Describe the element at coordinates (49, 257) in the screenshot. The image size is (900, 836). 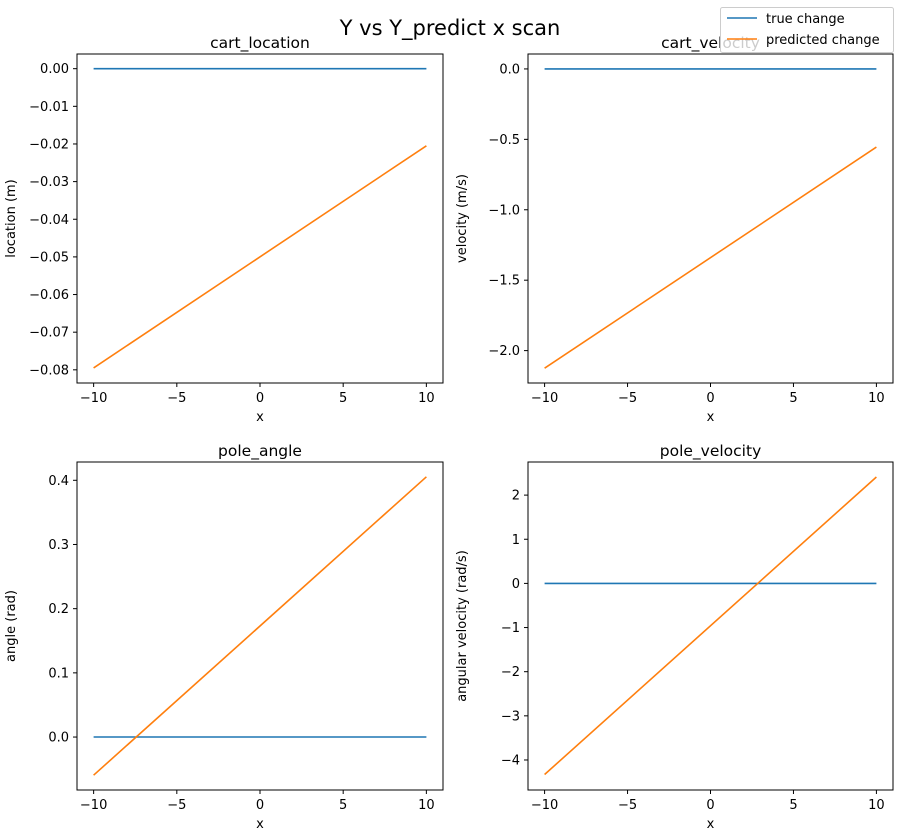
I see `y-tick-label: −0.05` at that location.